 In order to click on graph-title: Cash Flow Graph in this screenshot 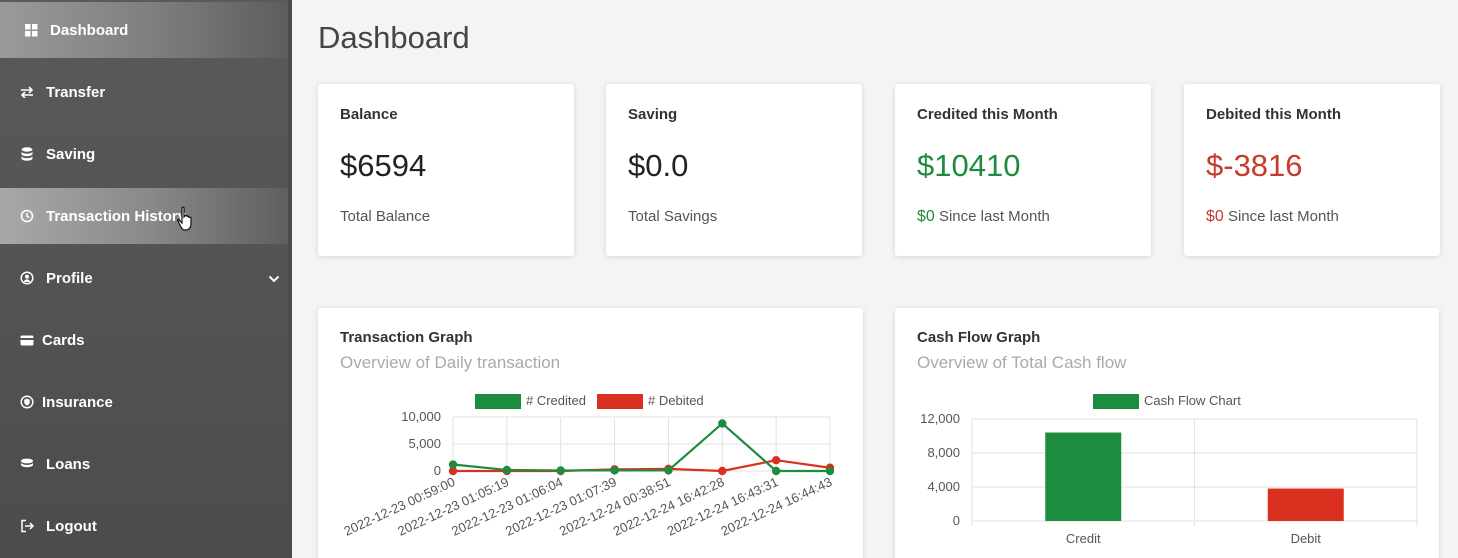, I will do `click(979, 337)`.